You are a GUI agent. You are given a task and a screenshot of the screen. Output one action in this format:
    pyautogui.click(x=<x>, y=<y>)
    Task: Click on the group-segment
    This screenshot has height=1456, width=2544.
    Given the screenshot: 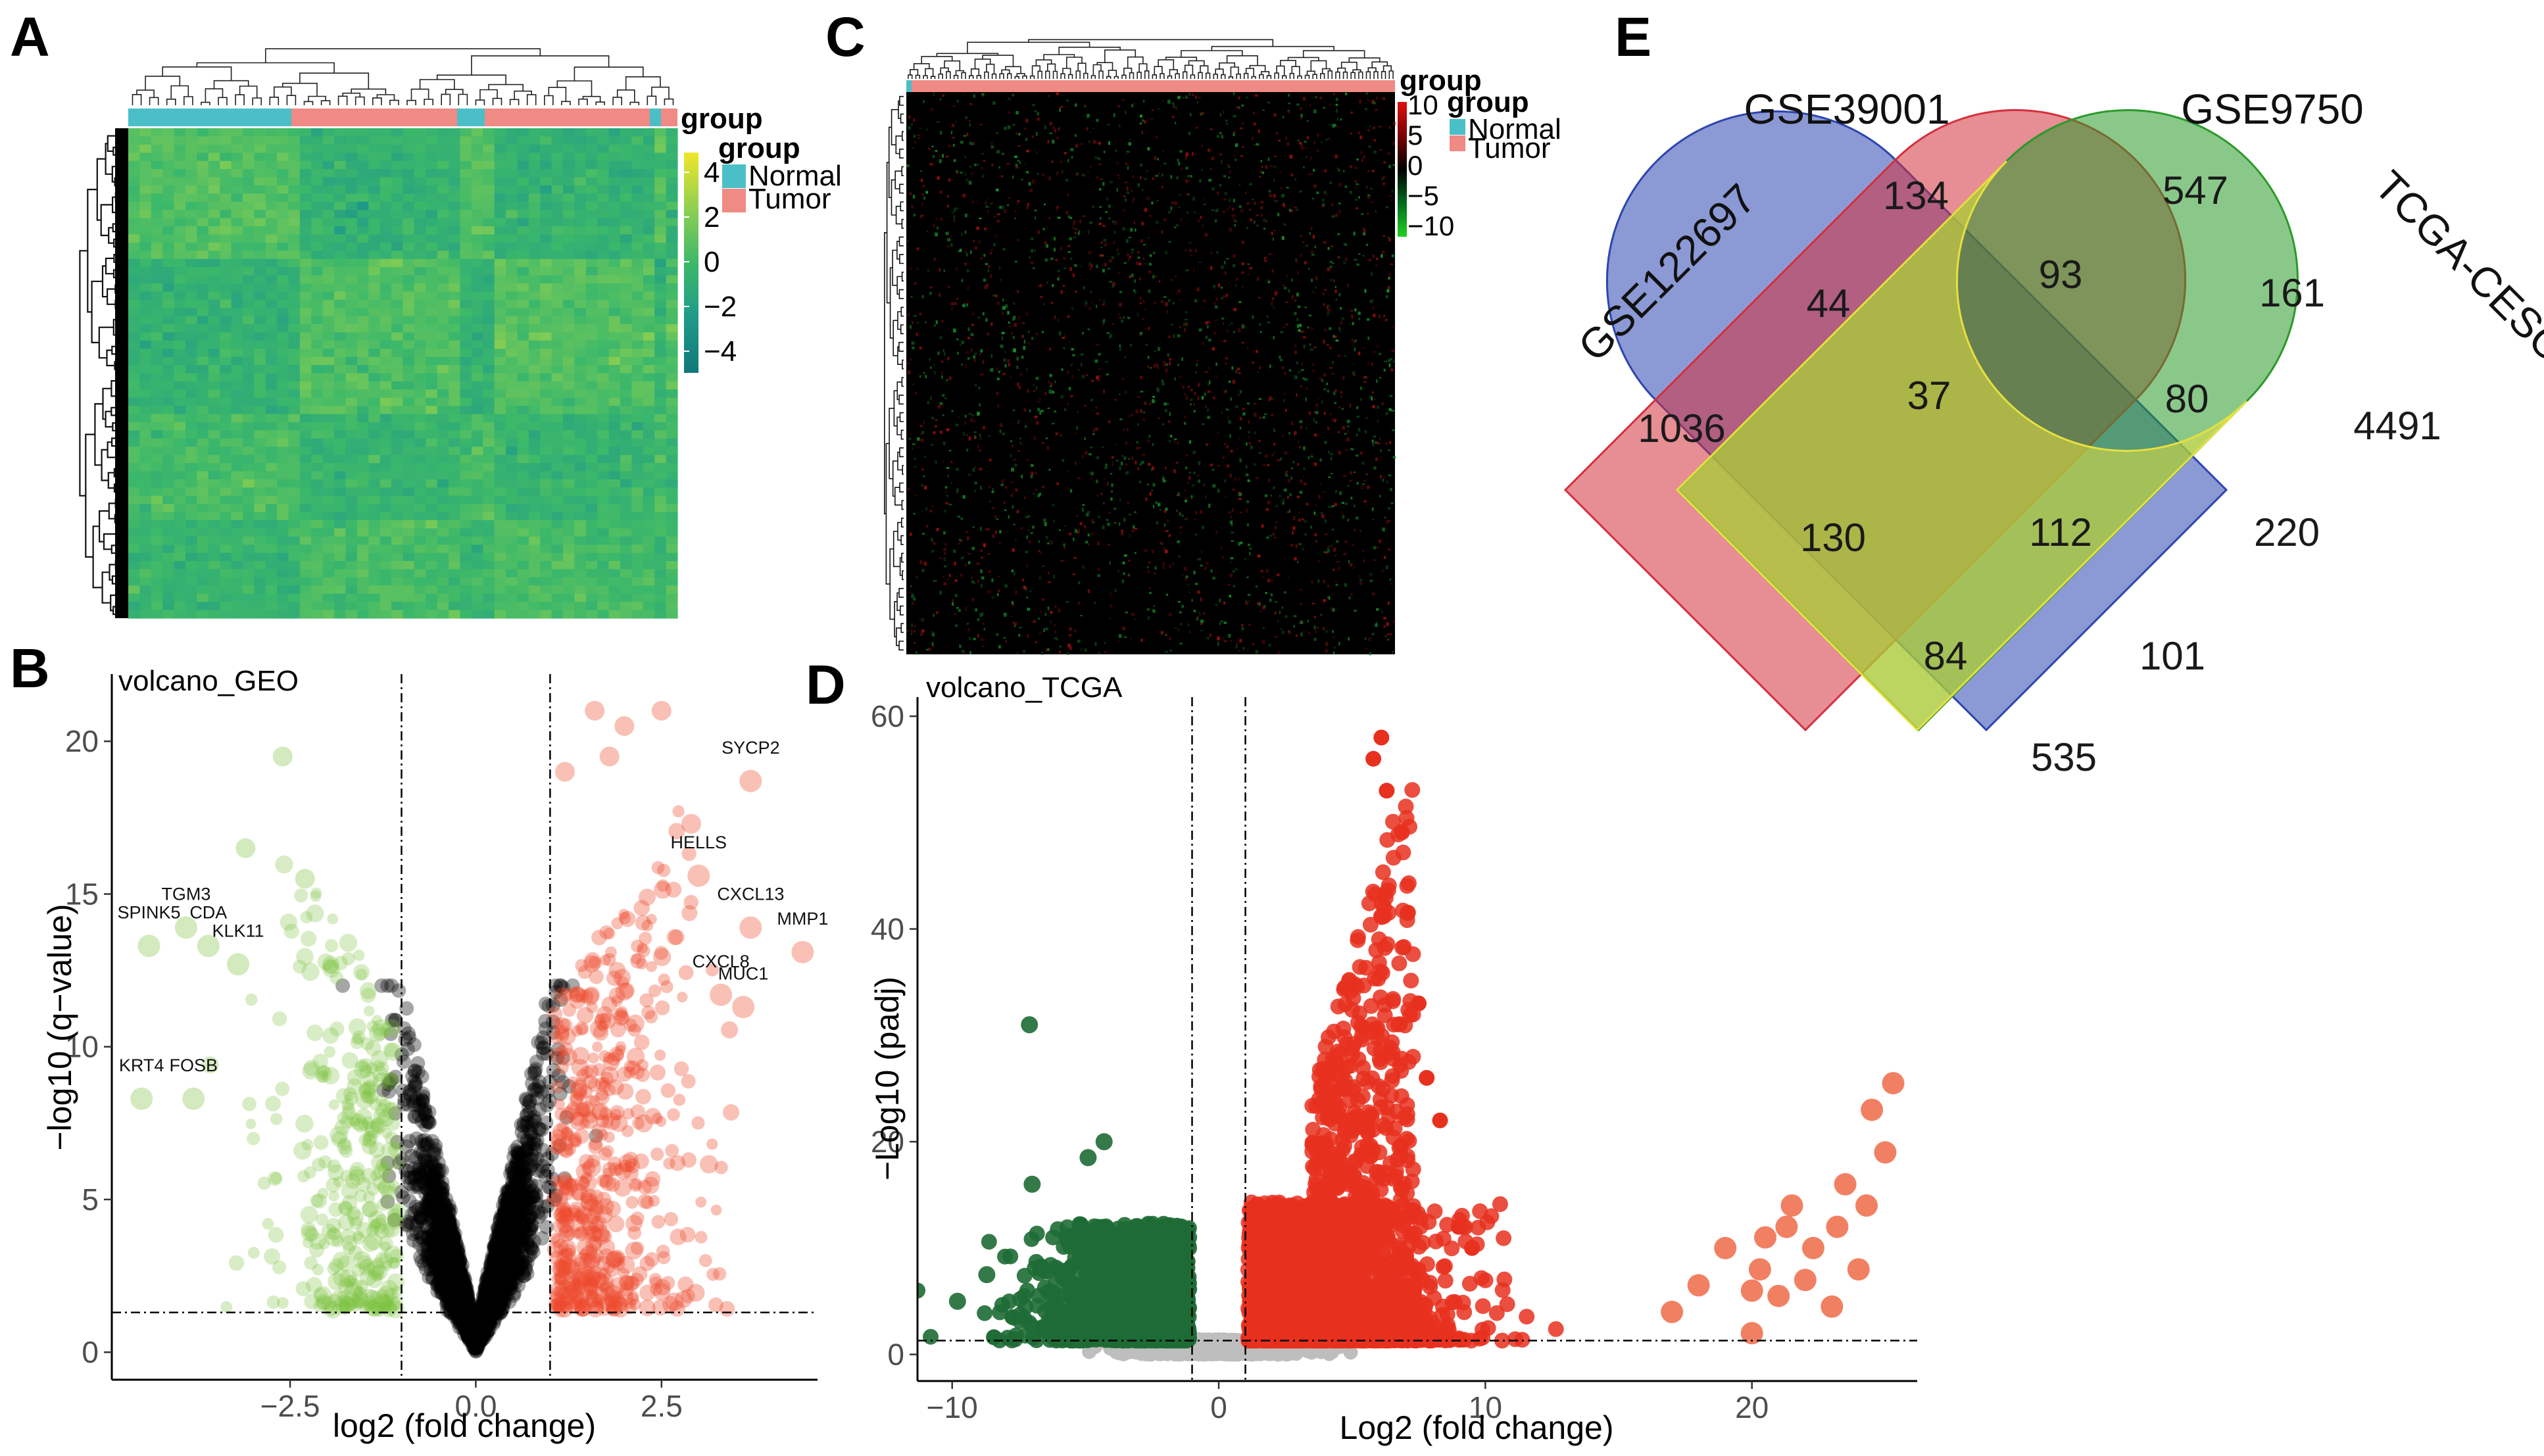 What is the action you would take?
    pyautogui.click(x=471, y=117)
    